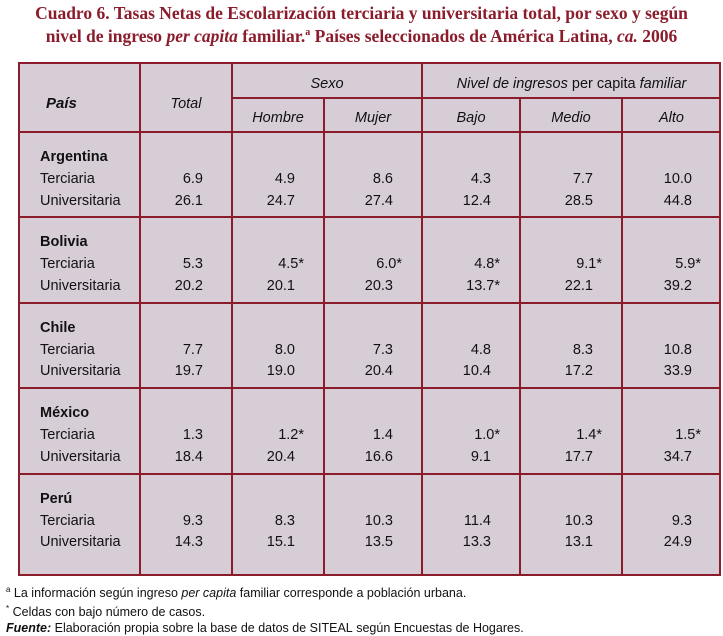 This screenshot has height=636, width=723. I want to click on table-cell: 1.2*, so click(291, 435).